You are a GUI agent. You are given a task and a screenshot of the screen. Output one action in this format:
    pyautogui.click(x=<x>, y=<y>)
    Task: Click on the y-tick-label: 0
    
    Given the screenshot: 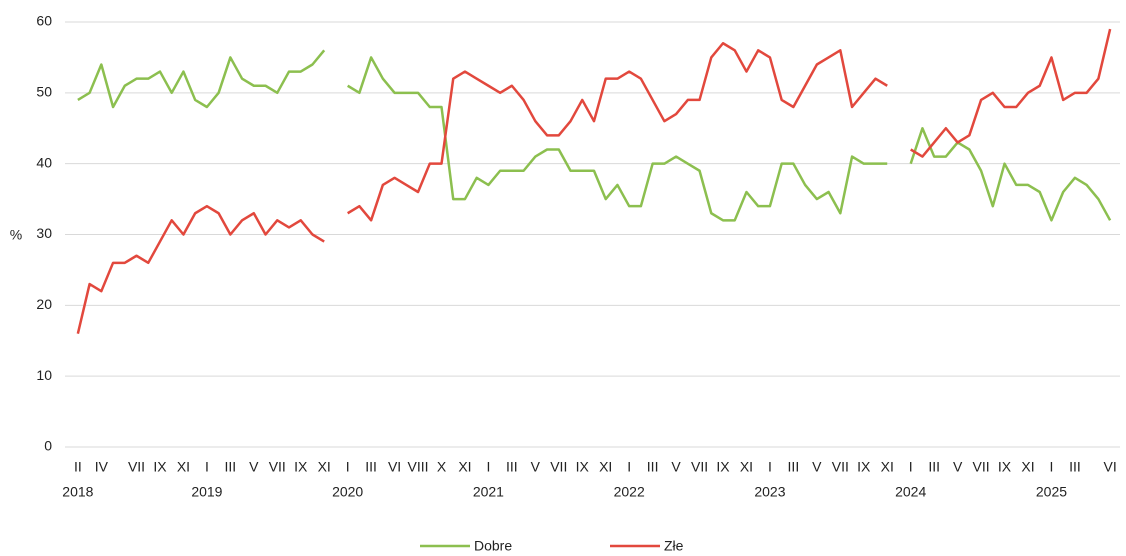 What is the action you would take?
    pyautogui.click(x=48, y=446)
    